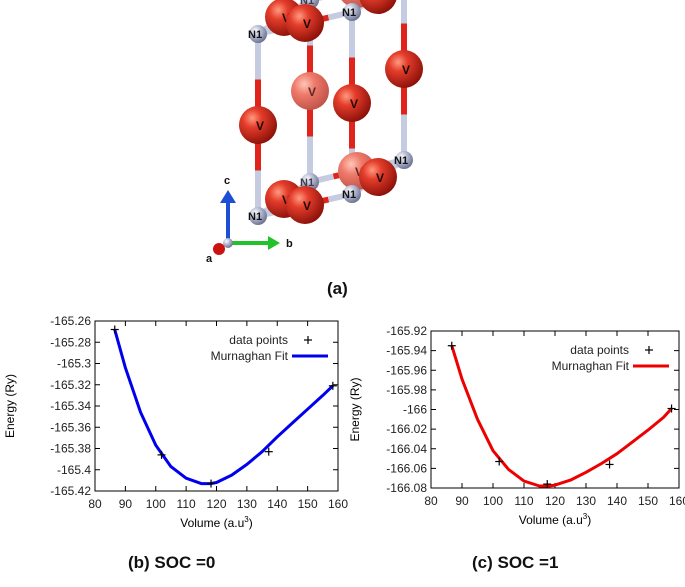 The width and height of the screenshot is (685, 587). What do you see at coordinates (406, 370) in the screenshot?
I see `y-tick-label: -165.96` at bounding box center [406, 370].